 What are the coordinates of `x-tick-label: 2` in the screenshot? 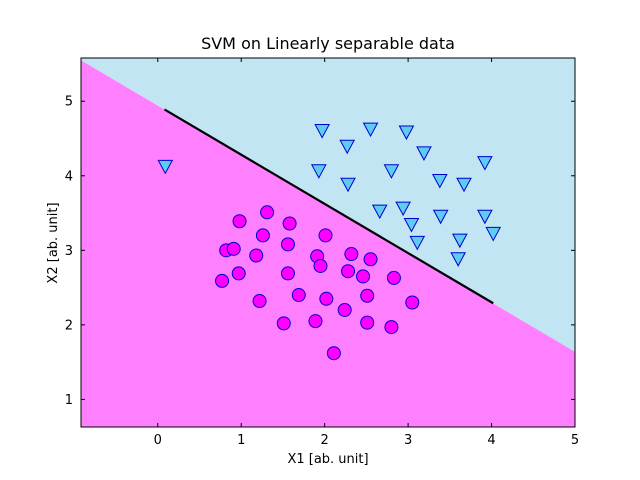 It's located at (325, 440).